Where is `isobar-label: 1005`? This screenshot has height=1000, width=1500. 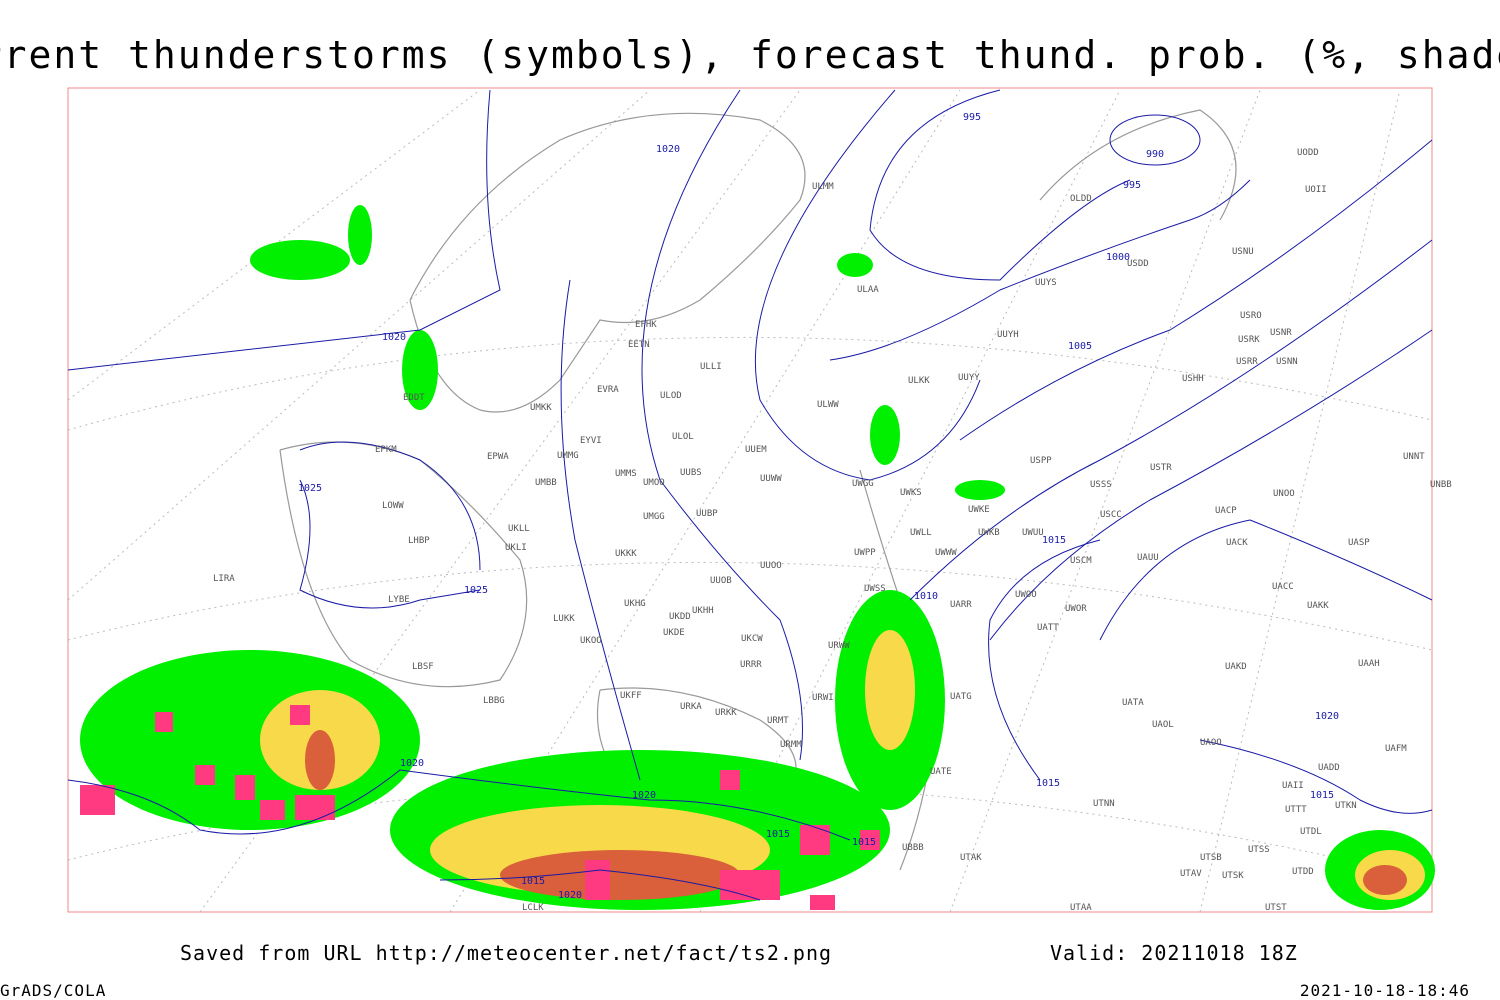 isobar-label: 1005 is located at coordinates (1080, 346).